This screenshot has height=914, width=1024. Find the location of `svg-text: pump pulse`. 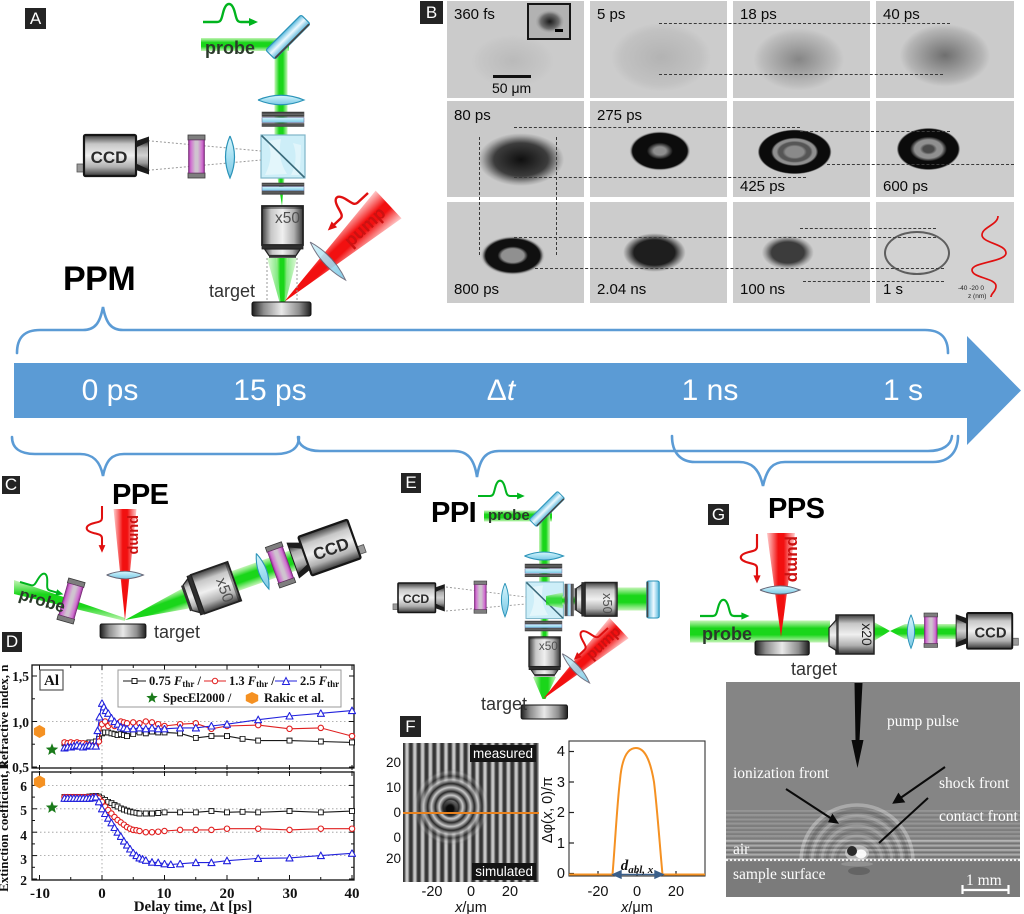

svg-text: pump pulse is located at coordinates (923, 721).